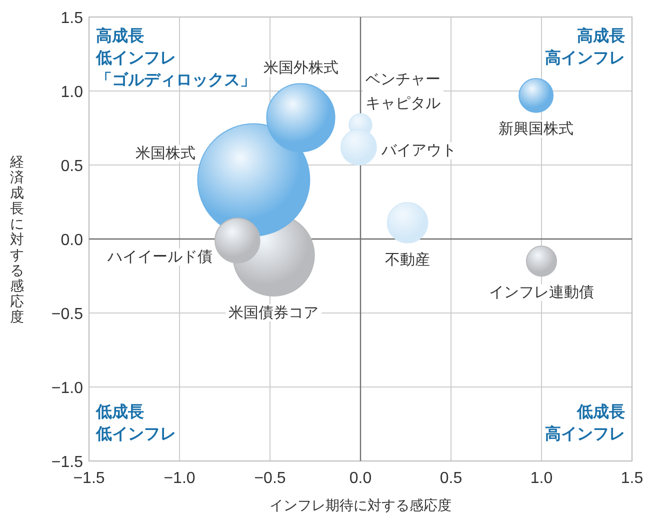  Describe the element at coordinates (541, 478) in the screenshot. I see `x-tick-label: 1.0` at that location.